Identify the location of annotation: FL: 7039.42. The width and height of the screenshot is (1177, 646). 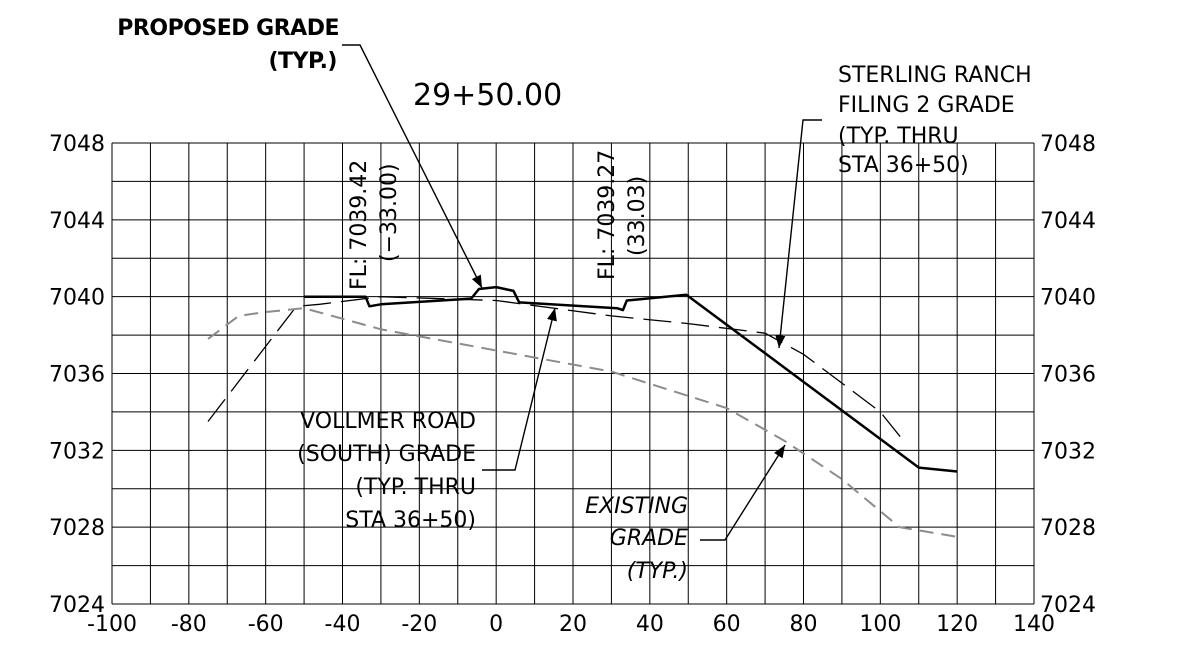
(359, 225).